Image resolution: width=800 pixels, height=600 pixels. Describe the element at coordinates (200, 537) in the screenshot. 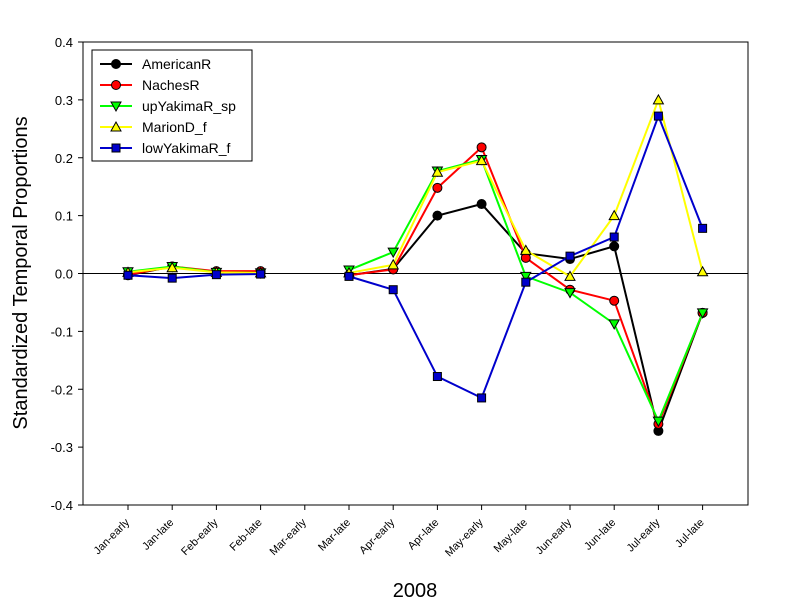

I see `x-tick-label: Feb-early` at that location.